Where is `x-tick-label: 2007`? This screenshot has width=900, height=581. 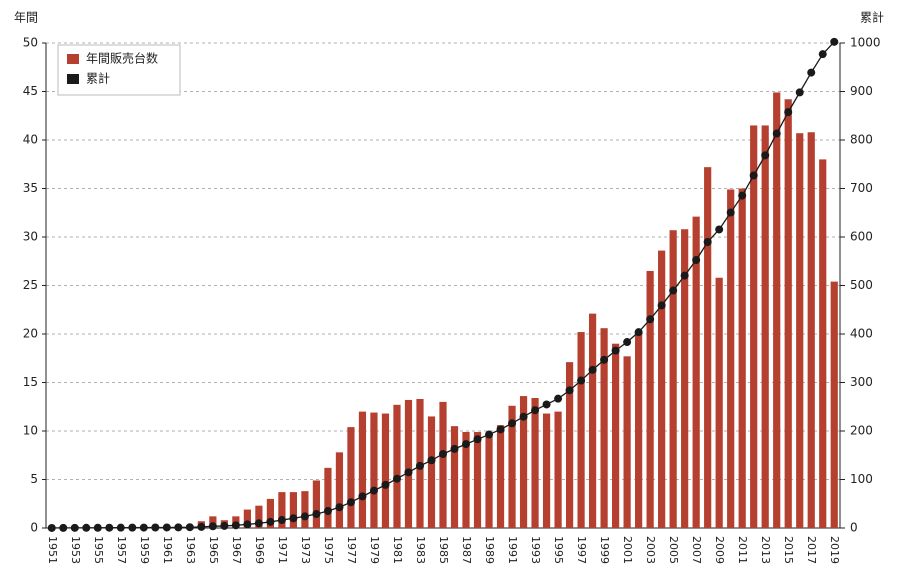 x-tick-label: 2007 is located at coordinates (696, 550).